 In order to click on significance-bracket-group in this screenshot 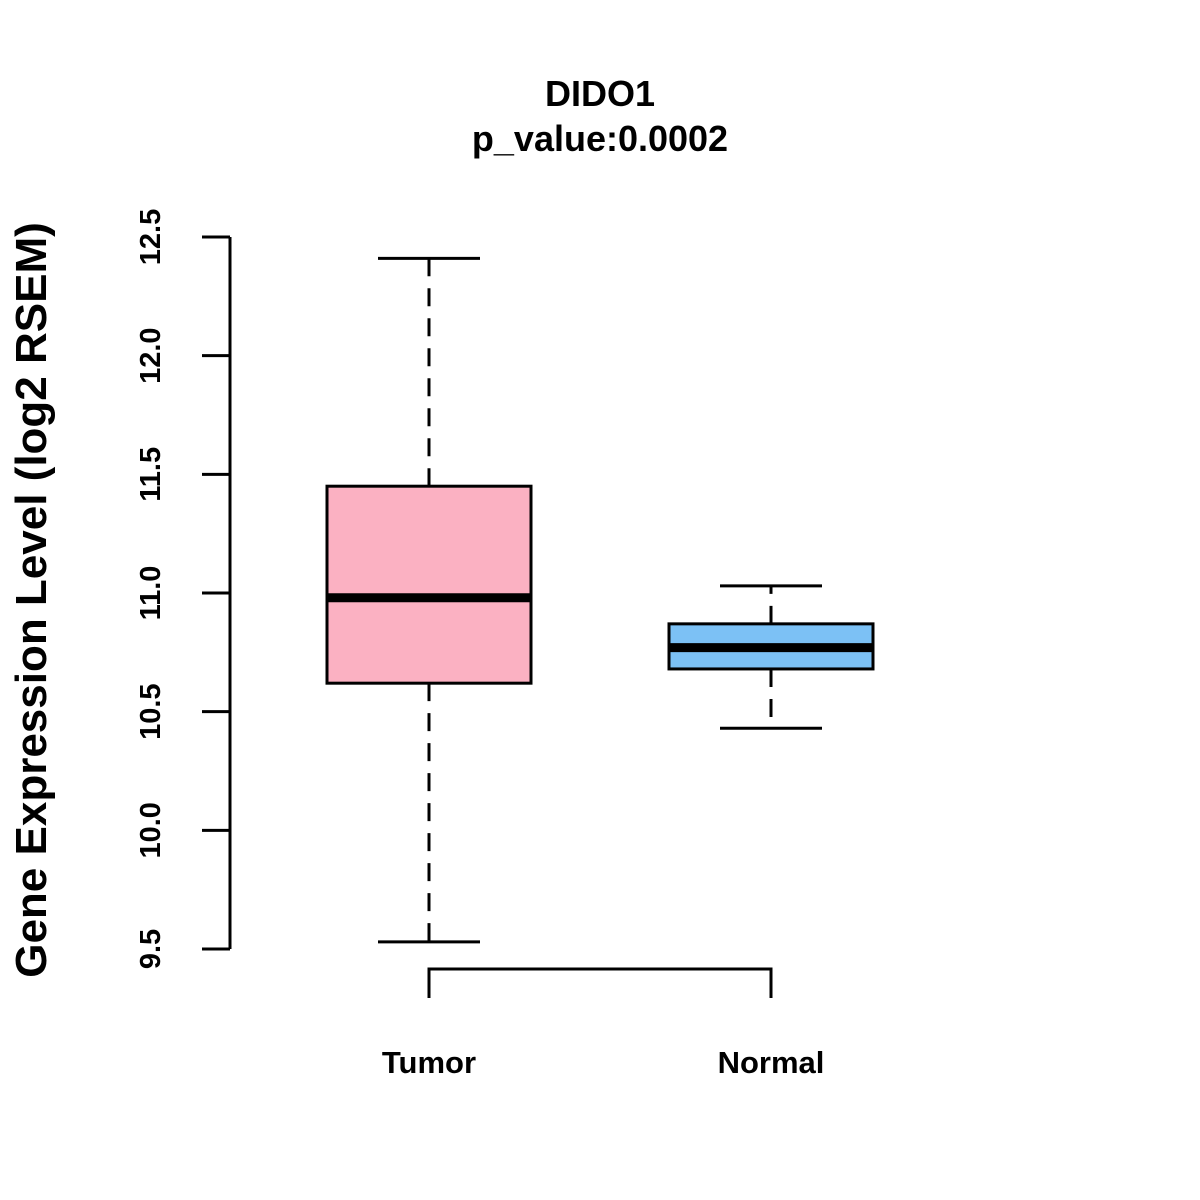, I will do `click(600, 982)`.